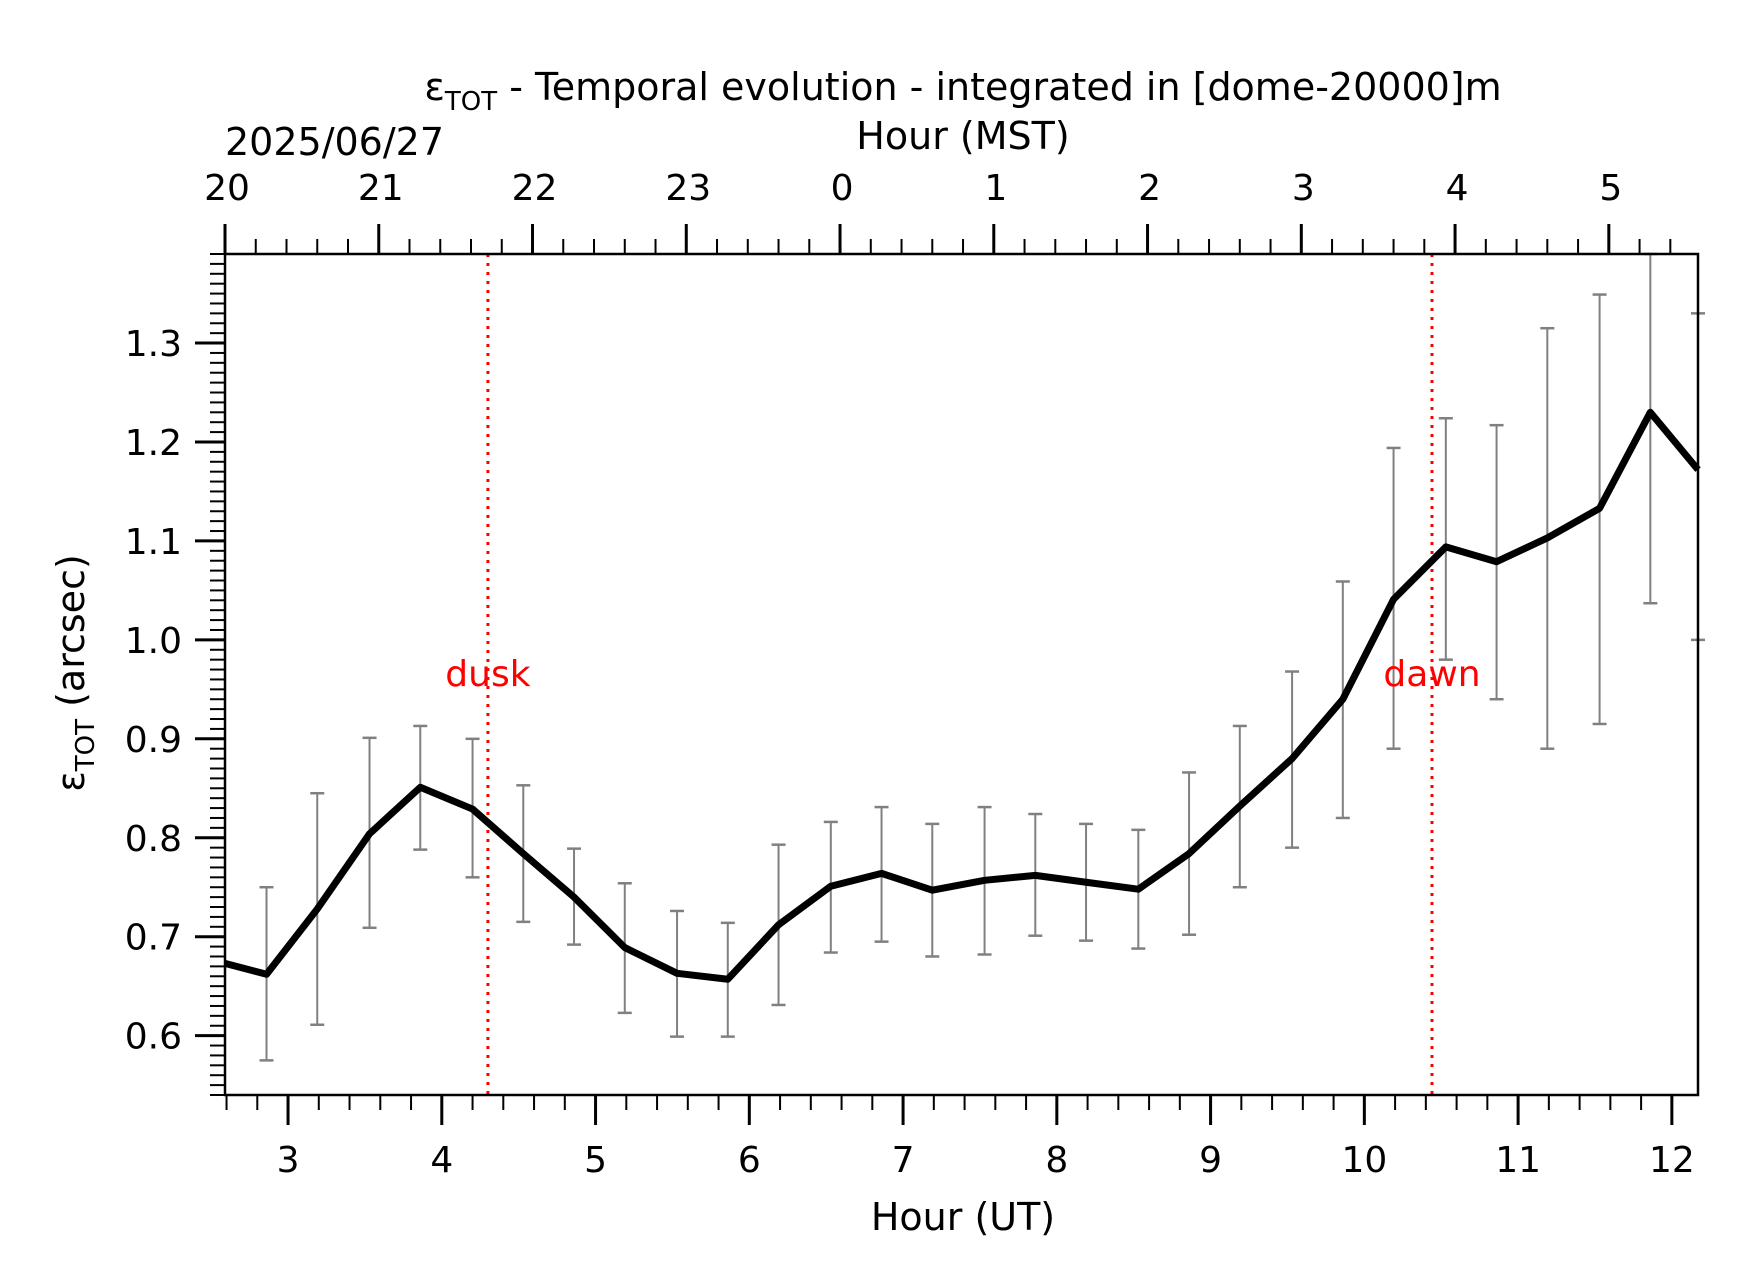 The image size is (1742, 1282). Describe the element at coordinates (749, 1160) in the screenshot. I see `x-tick-label: 6` at that location.